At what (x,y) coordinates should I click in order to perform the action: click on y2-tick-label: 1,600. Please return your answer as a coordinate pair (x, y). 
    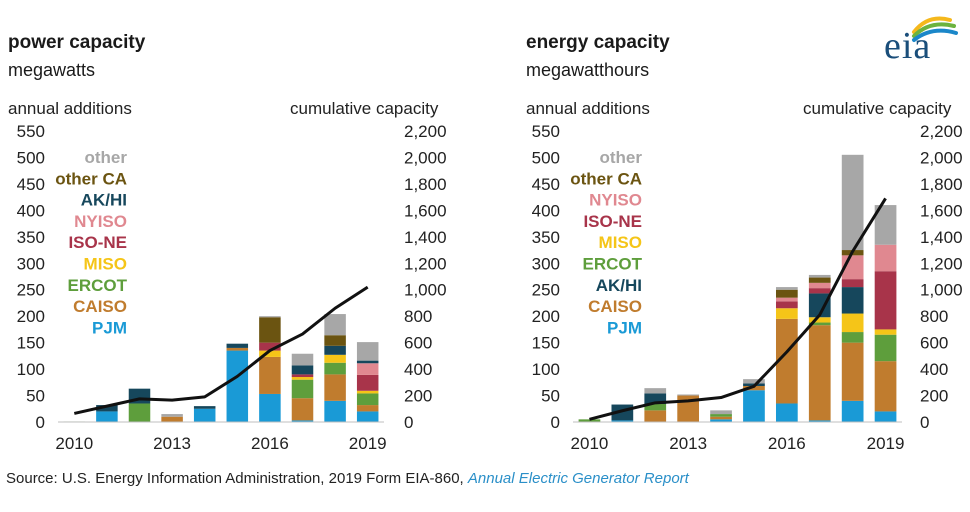
    Looking at the image, I should click on (425, 210).